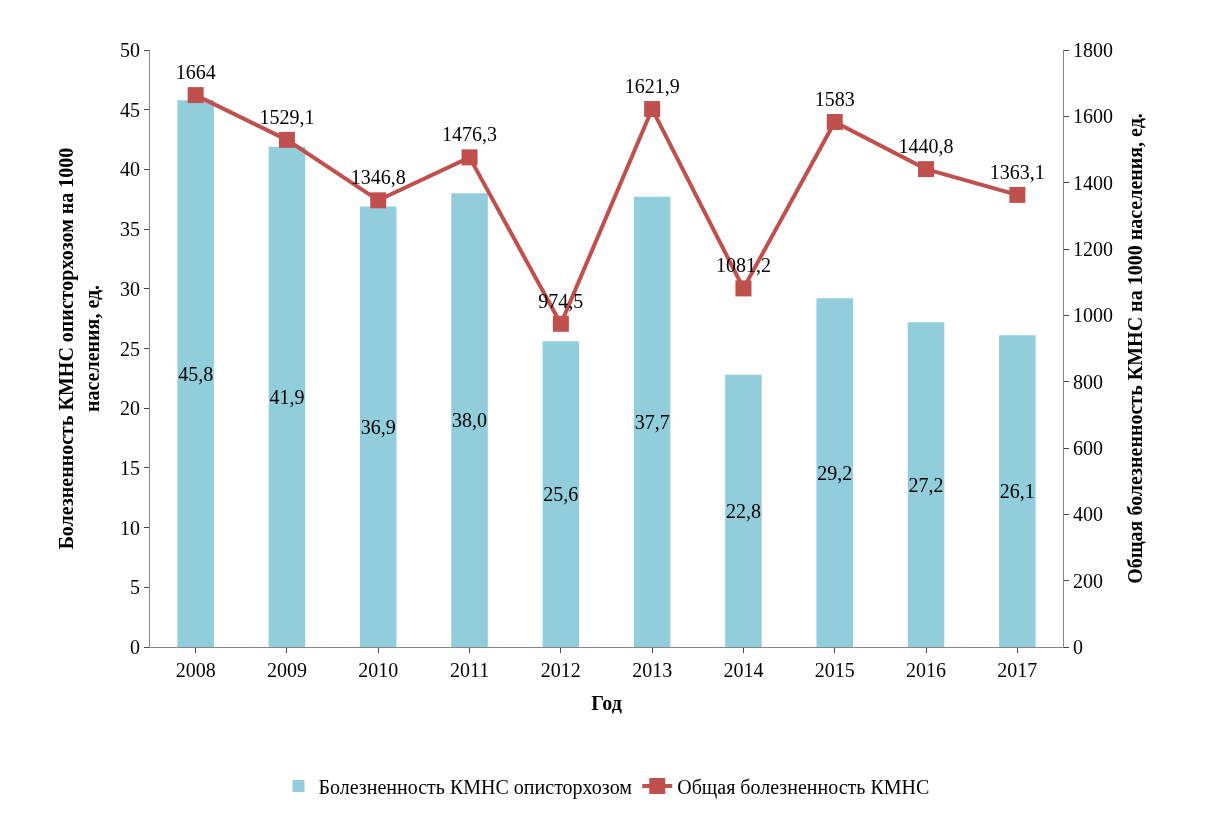  I want to click on data-label: 1583, so click(834, 98).